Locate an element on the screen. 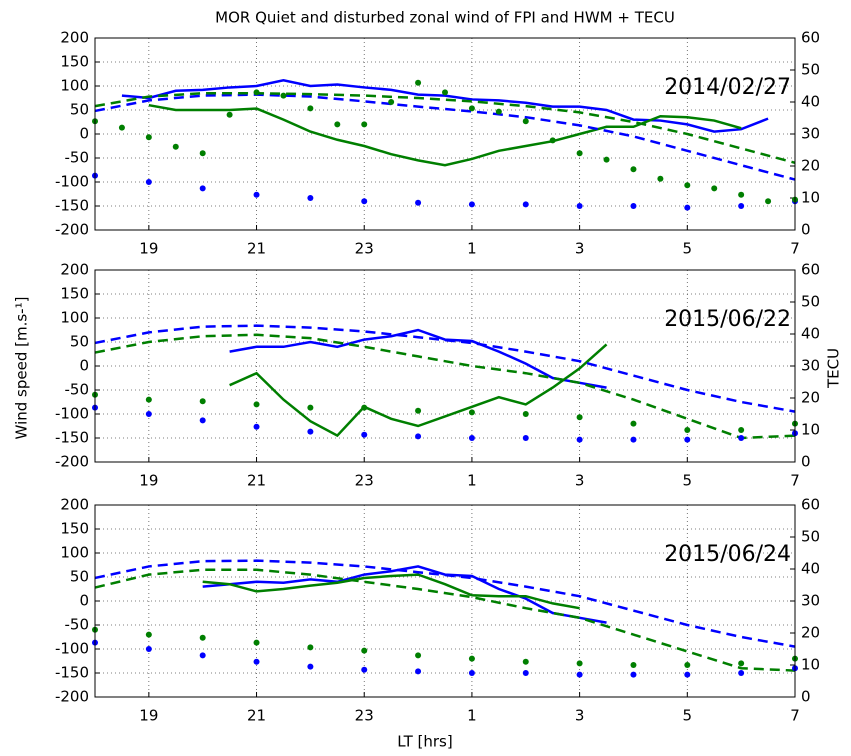  y2-tick-label: 40 is located at coordinates (810, 569).